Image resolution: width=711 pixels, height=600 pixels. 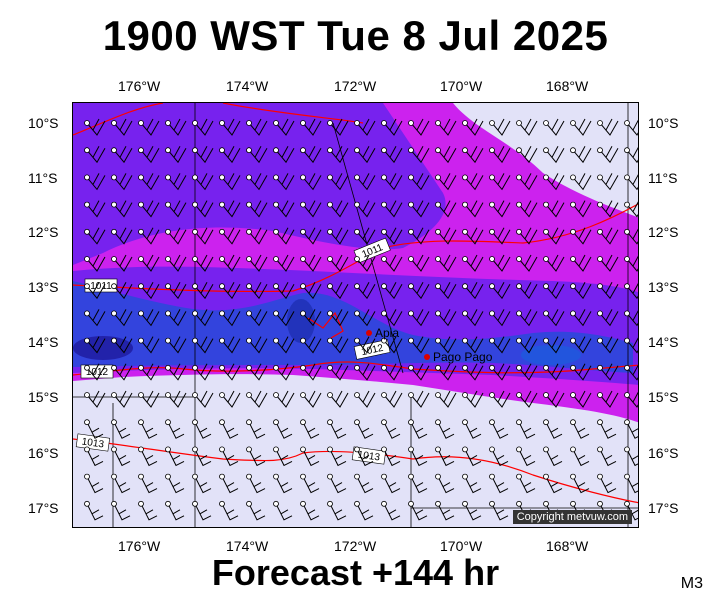 What do you see at coordinates (567, 86) in the screenshot?
I see `lon-label-top: 168°W` at bounding box center [567, 86].